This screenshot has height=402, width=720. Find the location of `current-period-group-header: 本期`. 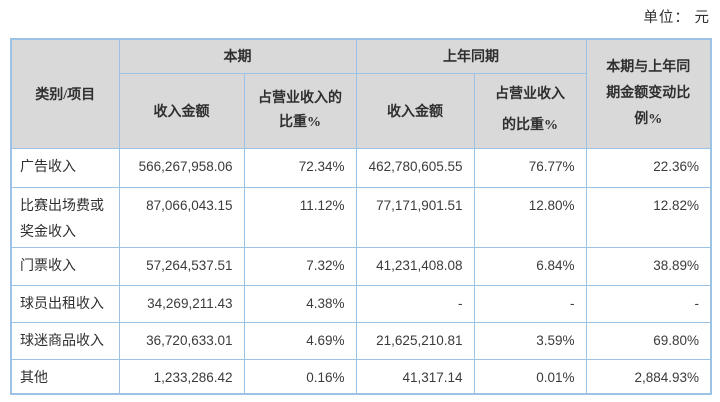

current-period-group-header: 本期 is located at coordinates (237, 56).